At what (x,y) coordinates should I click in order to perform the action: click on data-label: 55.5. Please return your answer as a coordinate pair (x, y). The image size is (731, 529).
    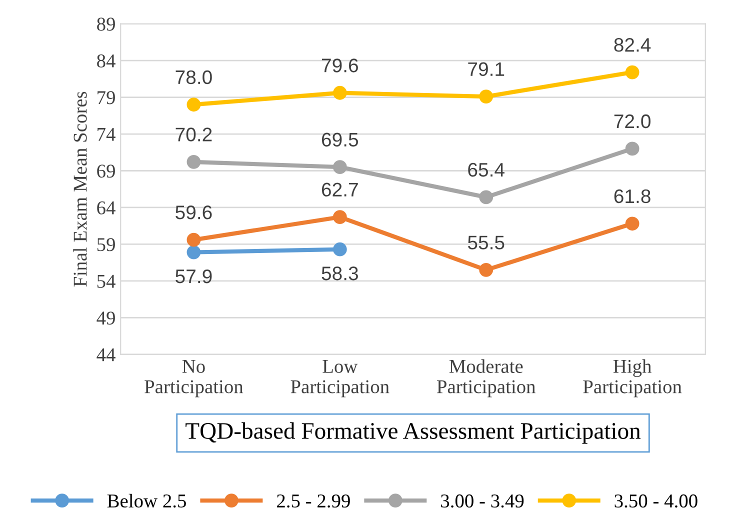
    Looking at the image, I should click on (486, 243).